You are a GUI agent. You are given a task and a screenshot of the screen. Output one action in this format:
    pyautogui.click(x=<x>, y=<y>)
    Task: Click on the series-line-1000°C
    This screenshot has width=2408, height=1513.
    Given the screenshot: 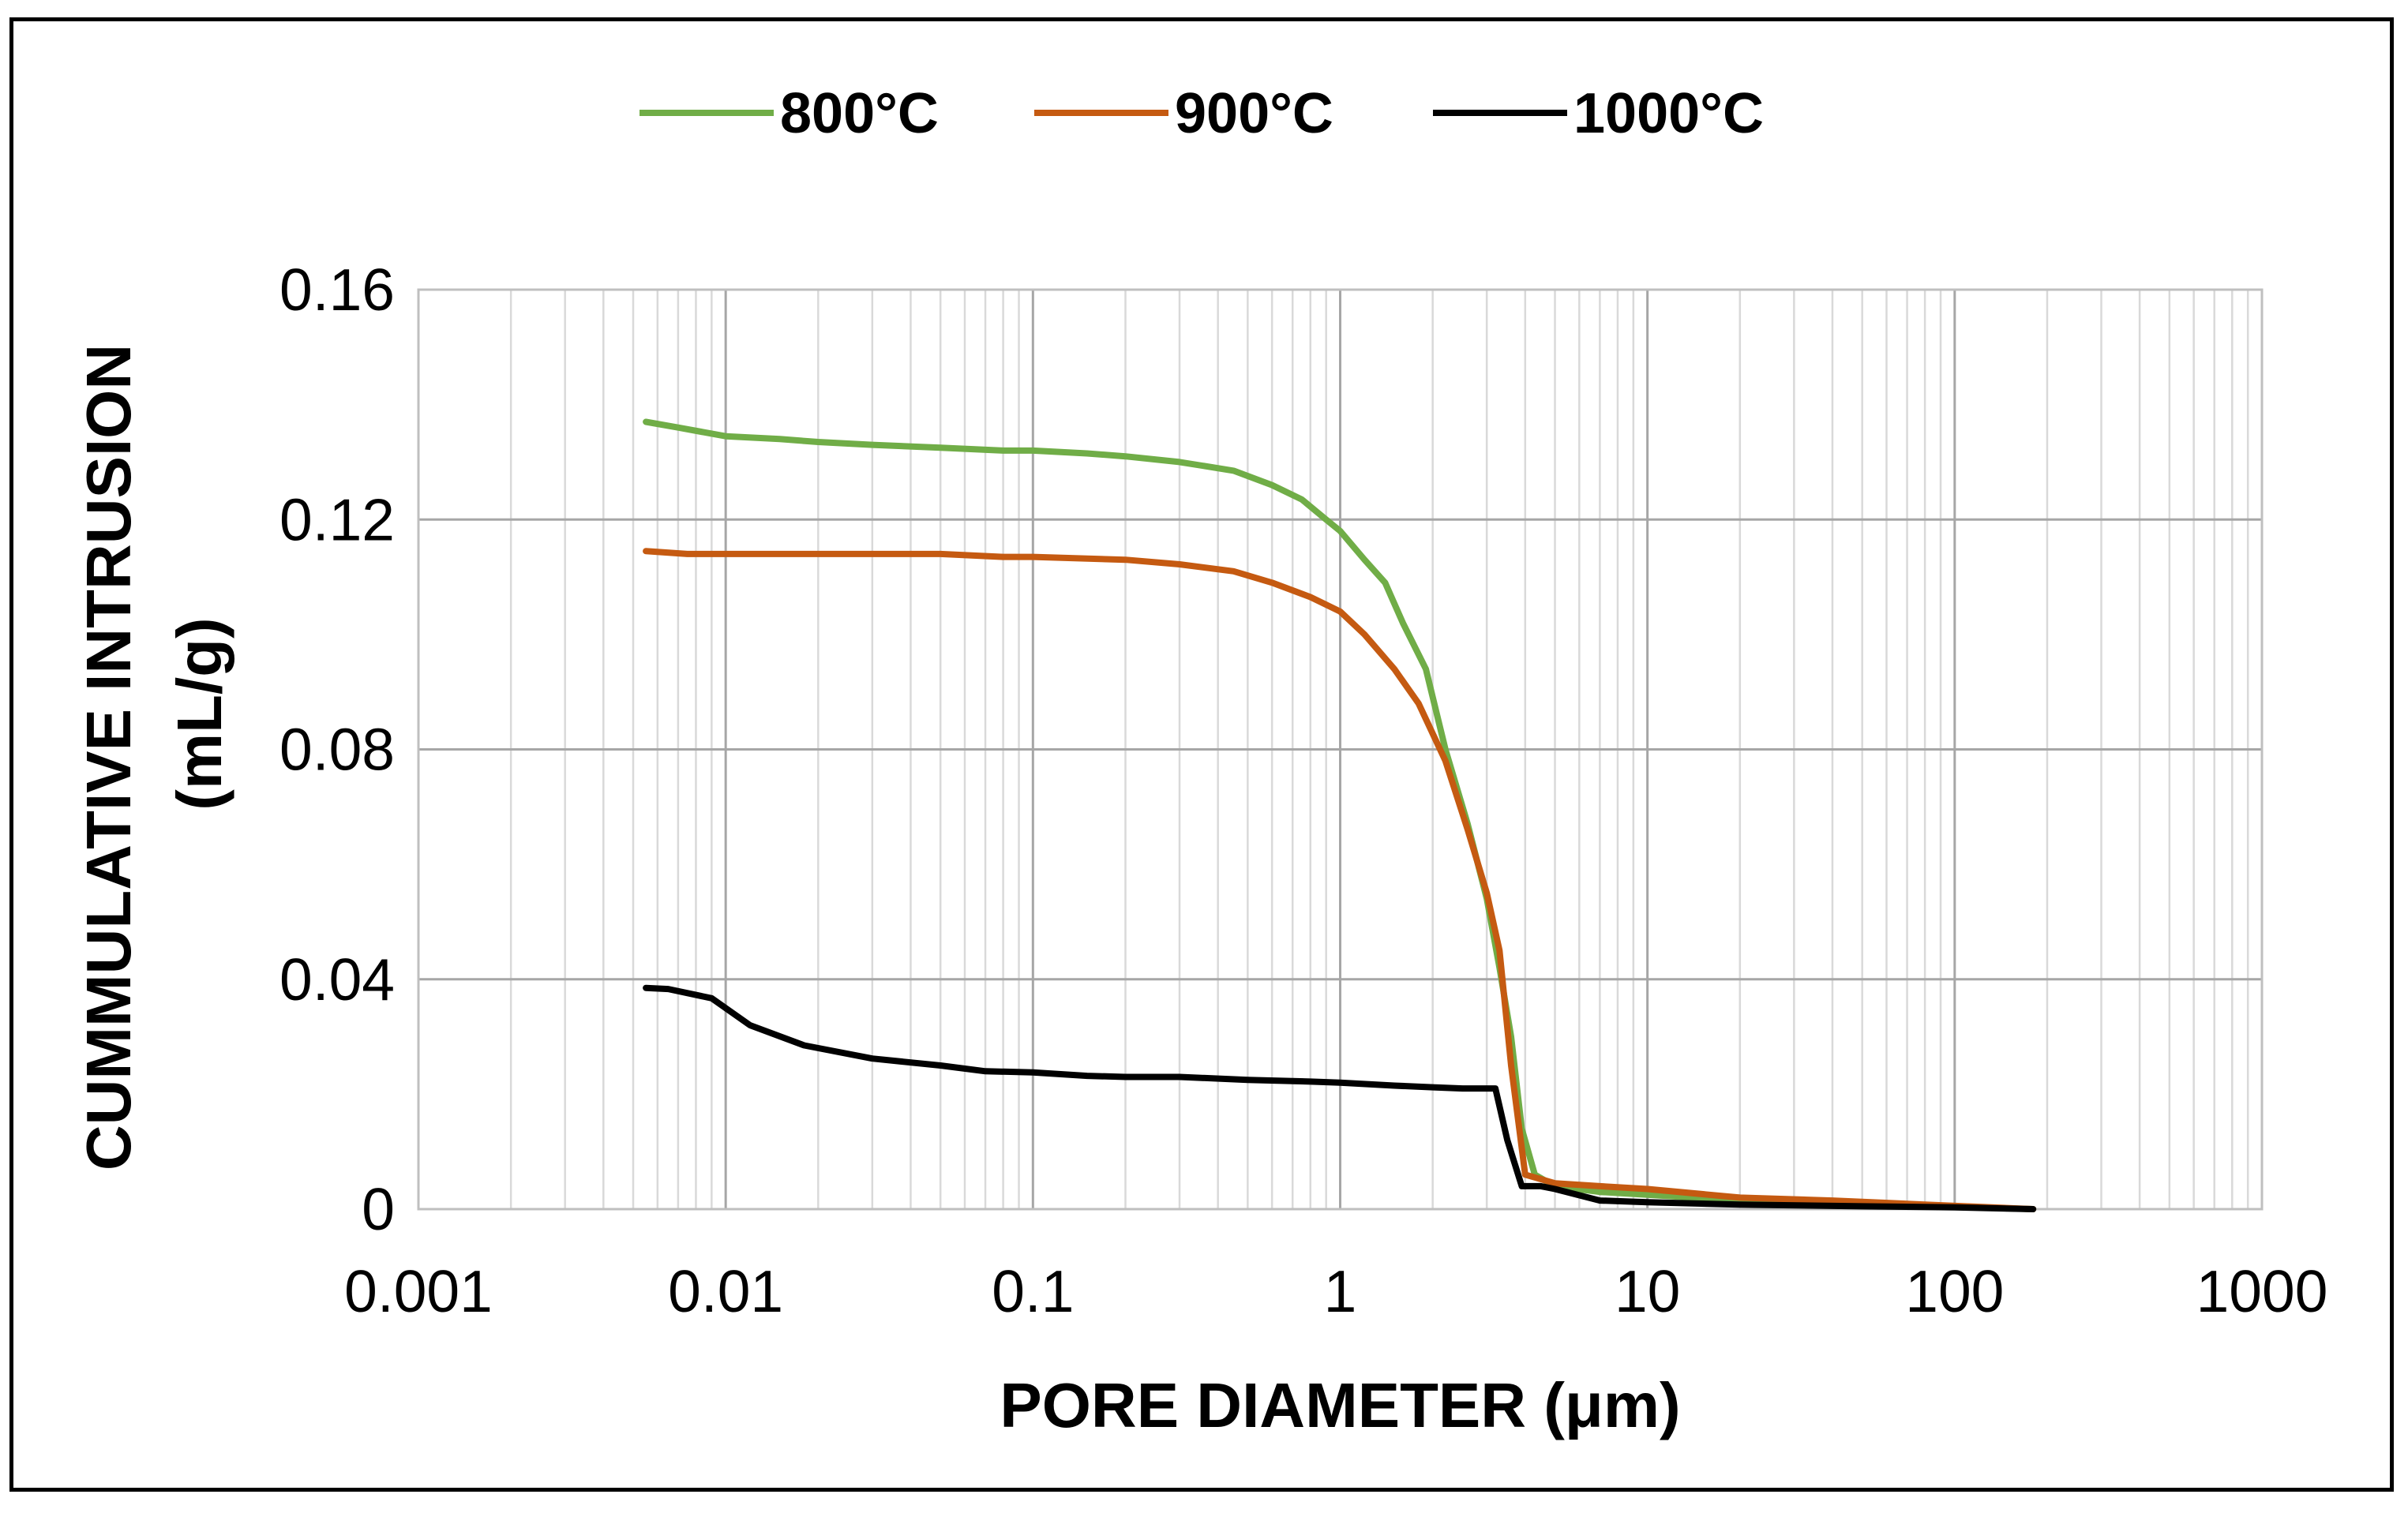 What is the action you would take?
    pyautogui.click(x=1340, y=1098)
    